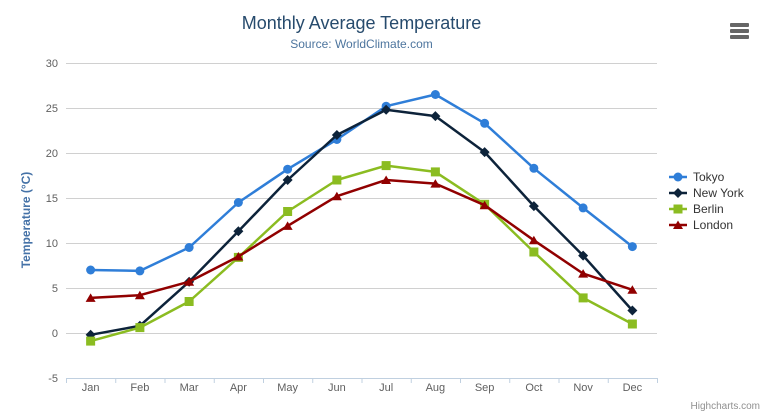 This screenshot has width=769, height=416. What do you see at coordinates (583, 388) in the screenshot?
I see `x-axis-tick-label: Nov` at bounding box center [583, 388].